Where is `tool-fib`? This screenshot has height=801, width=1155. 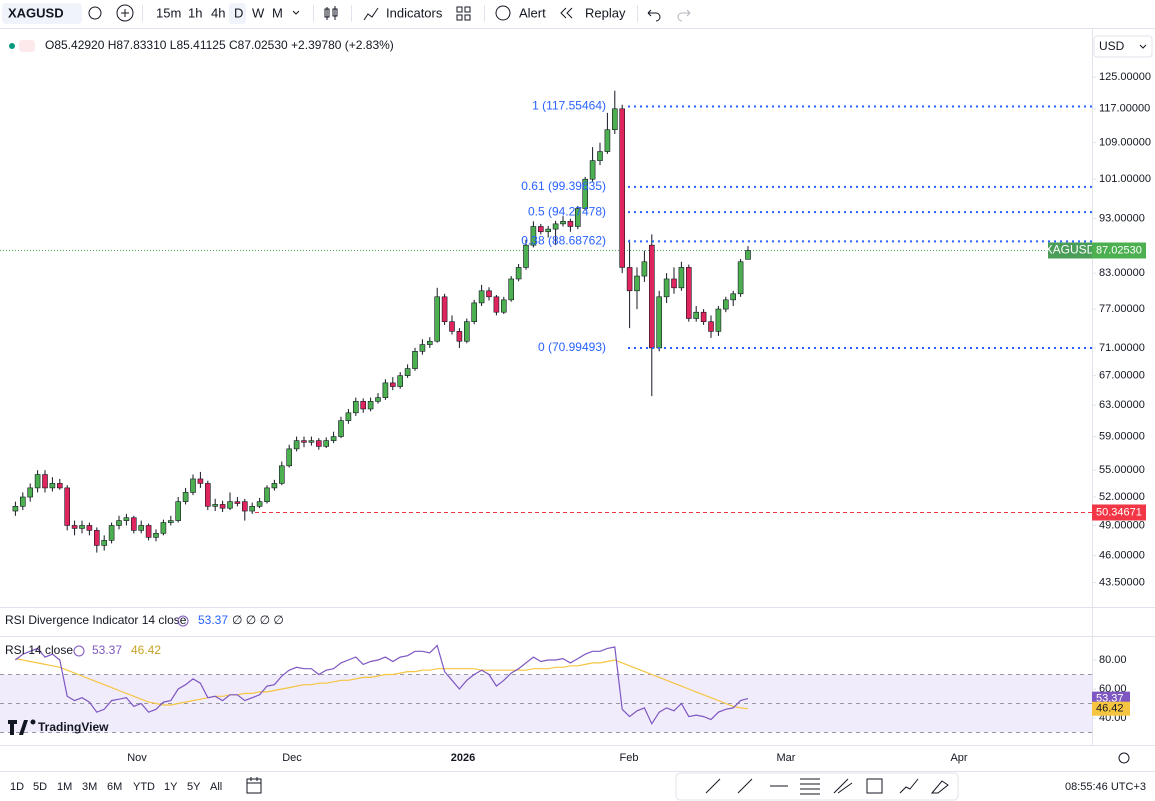 tool-fib is located at coordinates (810, 786).